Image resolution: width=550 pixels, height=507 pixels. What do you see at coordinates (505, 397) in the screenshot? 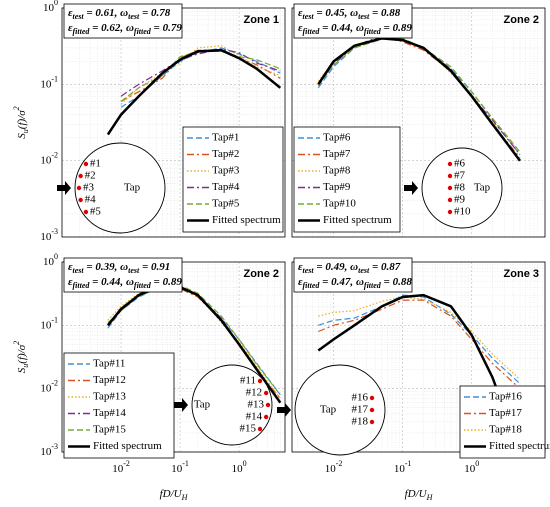
I see `legend-label: Tap#16` at bounding box center [505, 397].